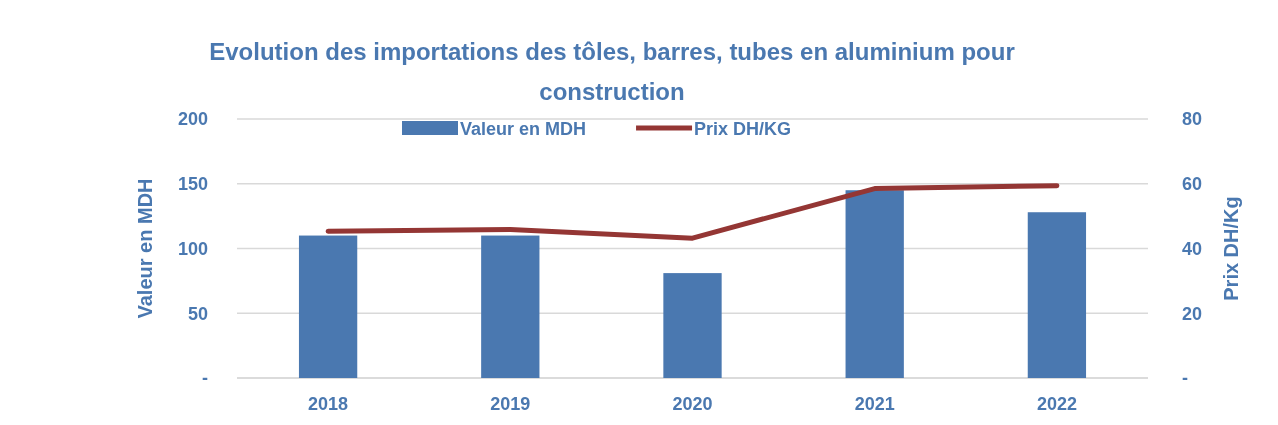 The height and width of the screenshot is (425, 1278). I want to click on y-axis-title: Valeur en MDH, so click(145, 248).